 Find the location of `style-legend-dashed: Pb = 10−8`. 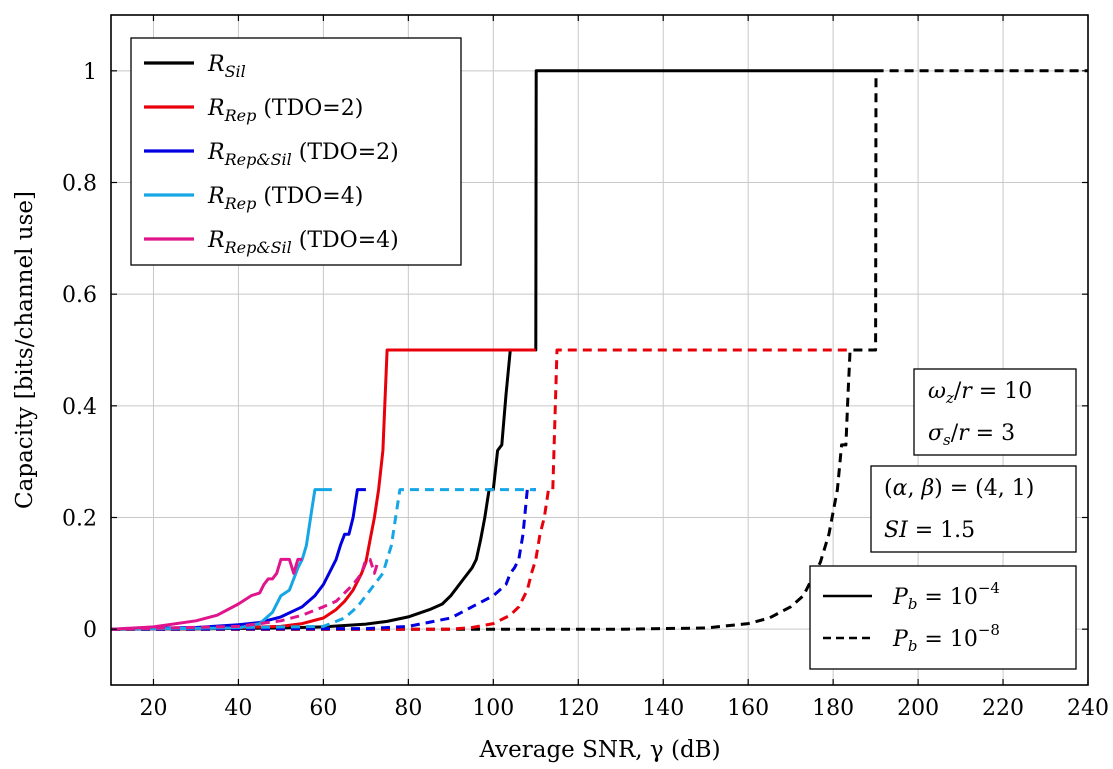

style-legend-dashed: Pb = 10−8 is located at coordinates (946, 638).